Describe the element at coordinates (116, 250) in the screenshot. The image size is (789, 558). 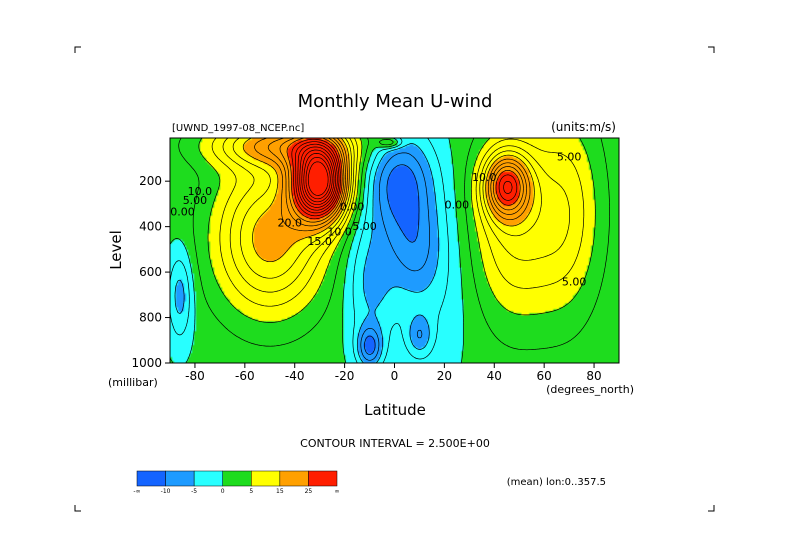
I see `y-axis-title: Level` at that location.